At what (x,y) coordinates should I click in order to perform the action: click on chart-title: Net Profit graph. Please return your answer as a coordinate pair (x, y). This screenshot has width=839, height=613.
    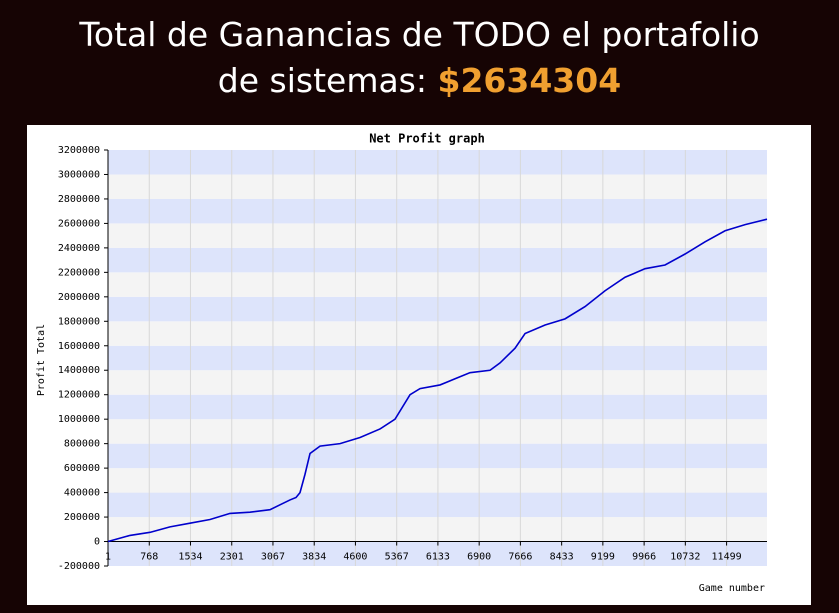
    Looking at the image, I should click on (427, 139).